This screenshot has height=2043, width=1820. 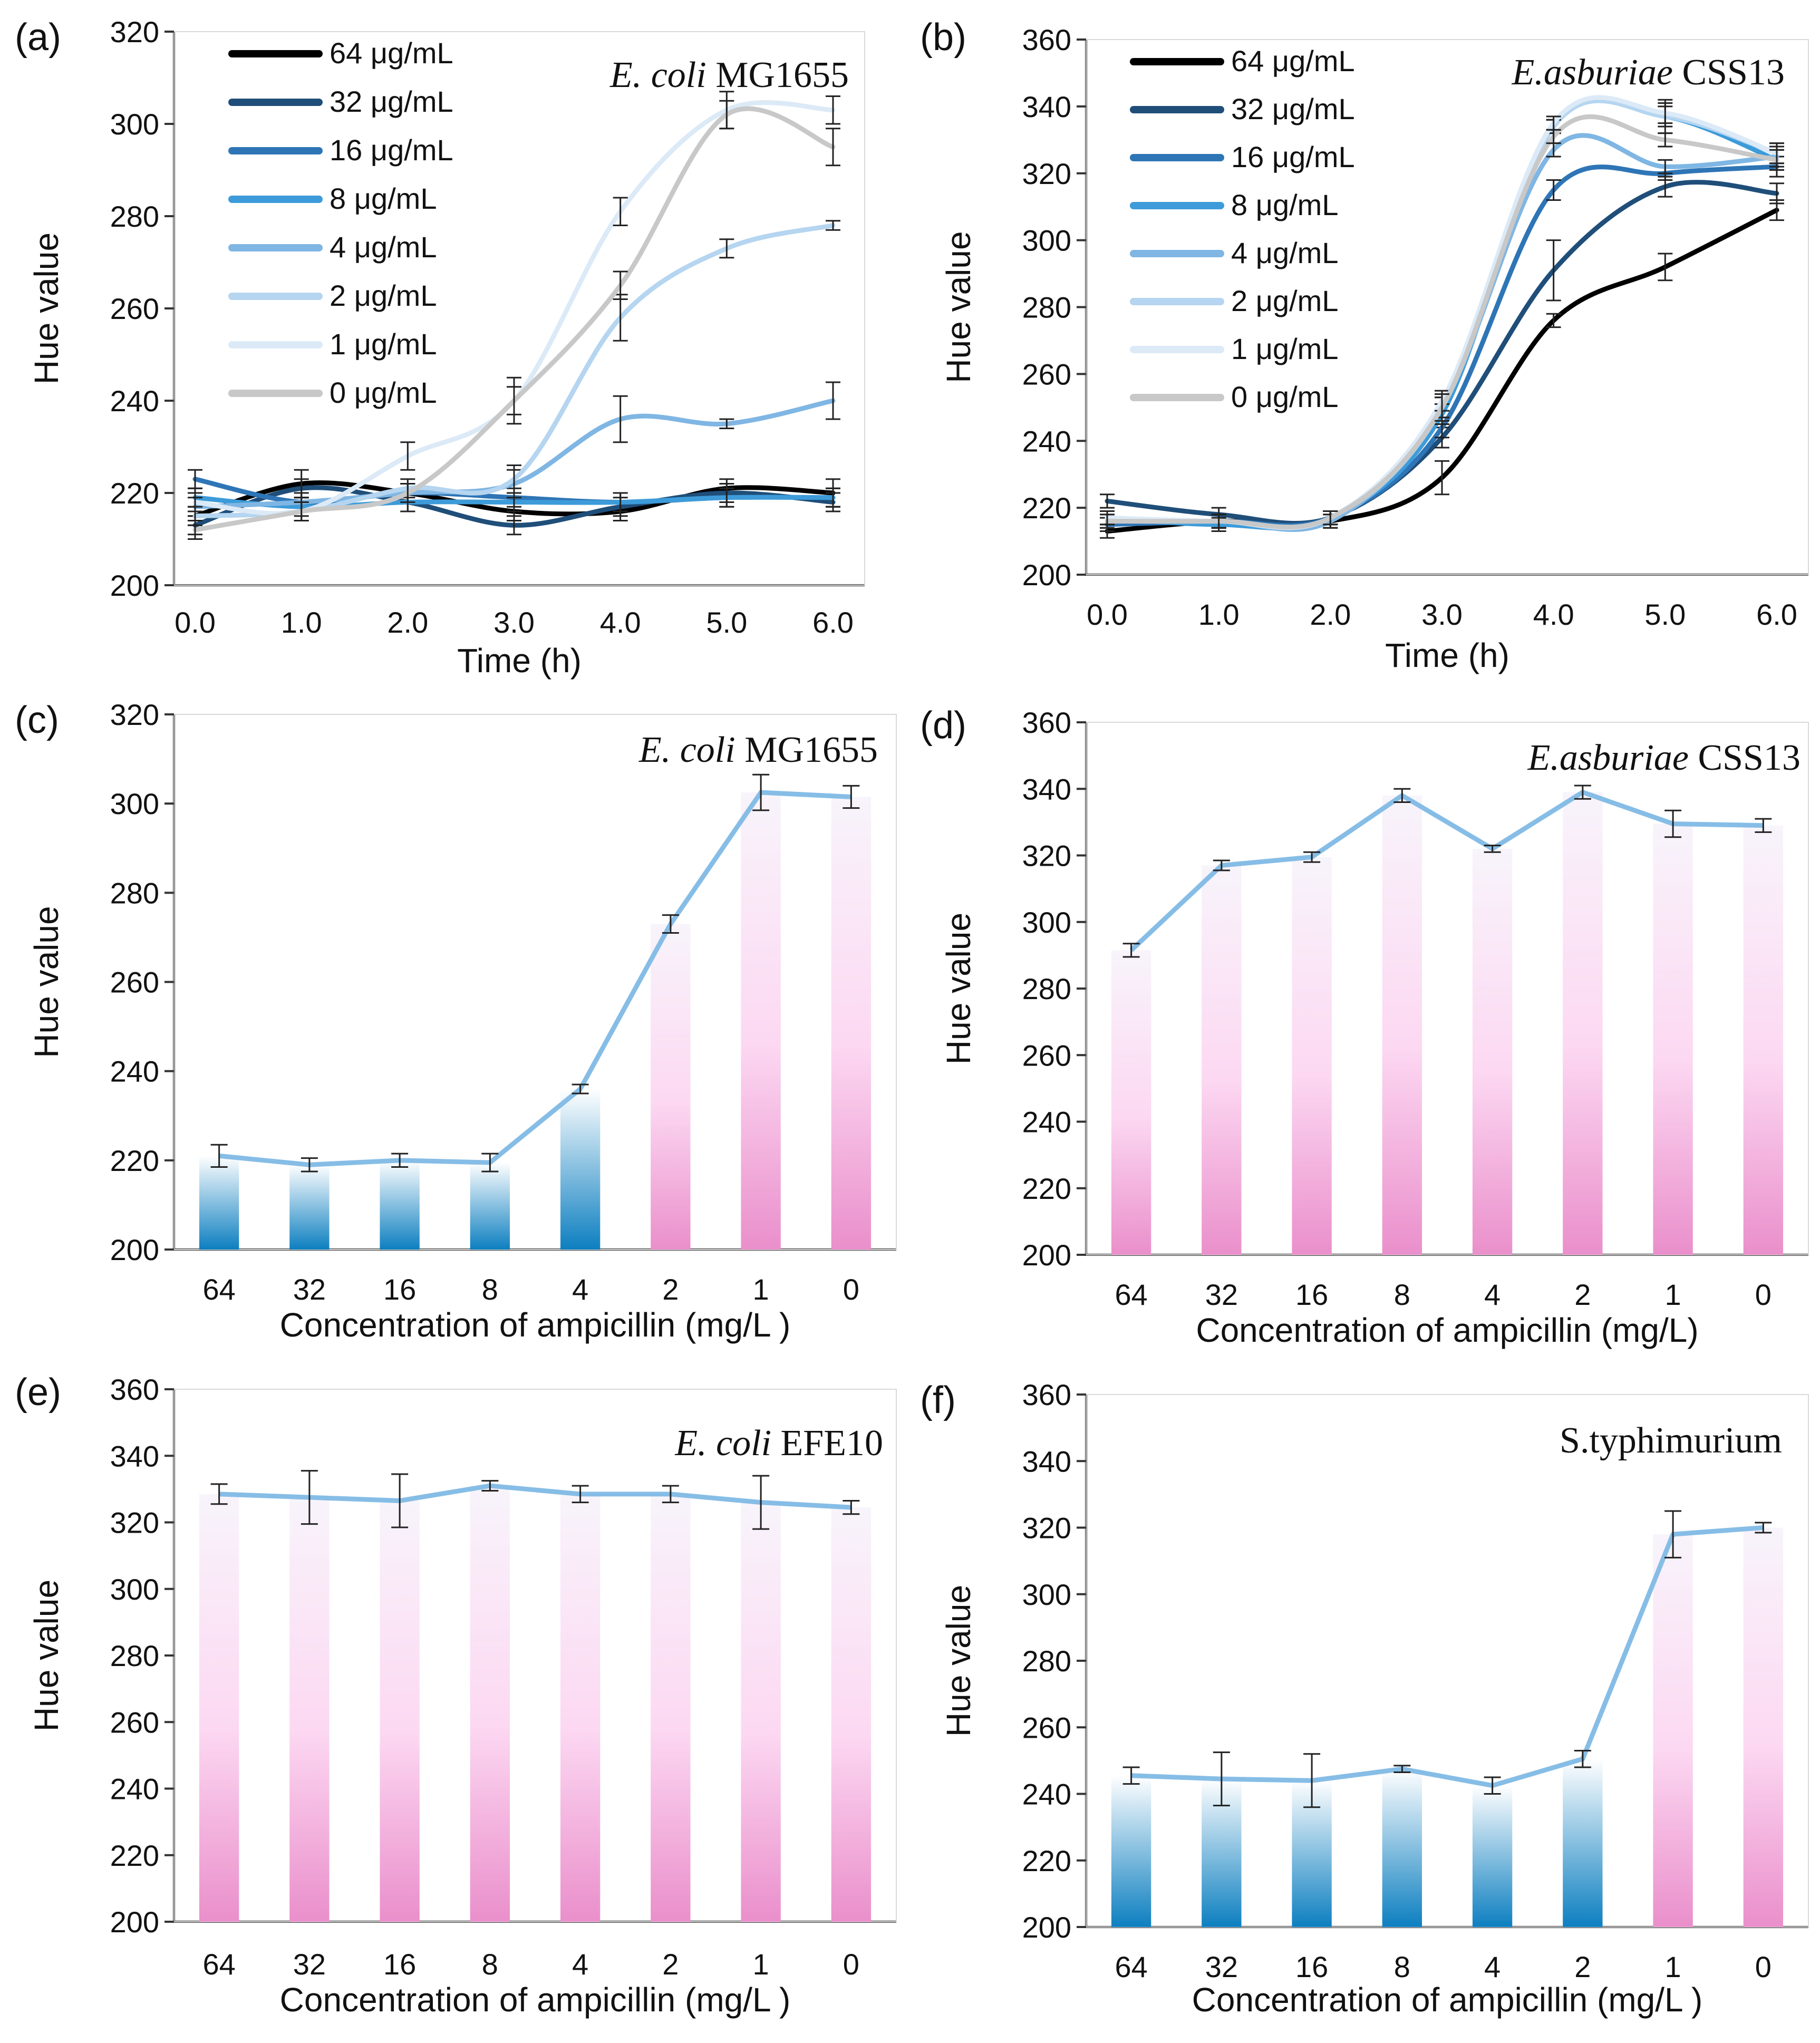 I want to click on panel-label: (b), so click(x=943, y=37).